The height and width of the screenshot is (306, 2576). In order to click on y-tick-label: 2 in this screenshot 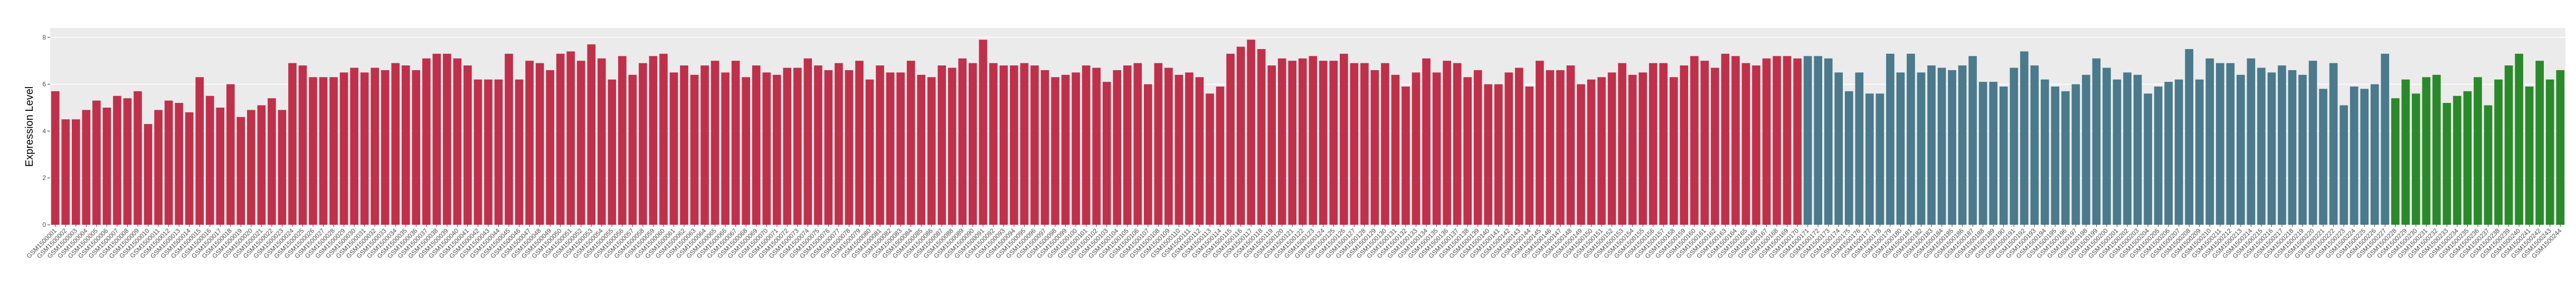, I will do `click(44, 177)`.